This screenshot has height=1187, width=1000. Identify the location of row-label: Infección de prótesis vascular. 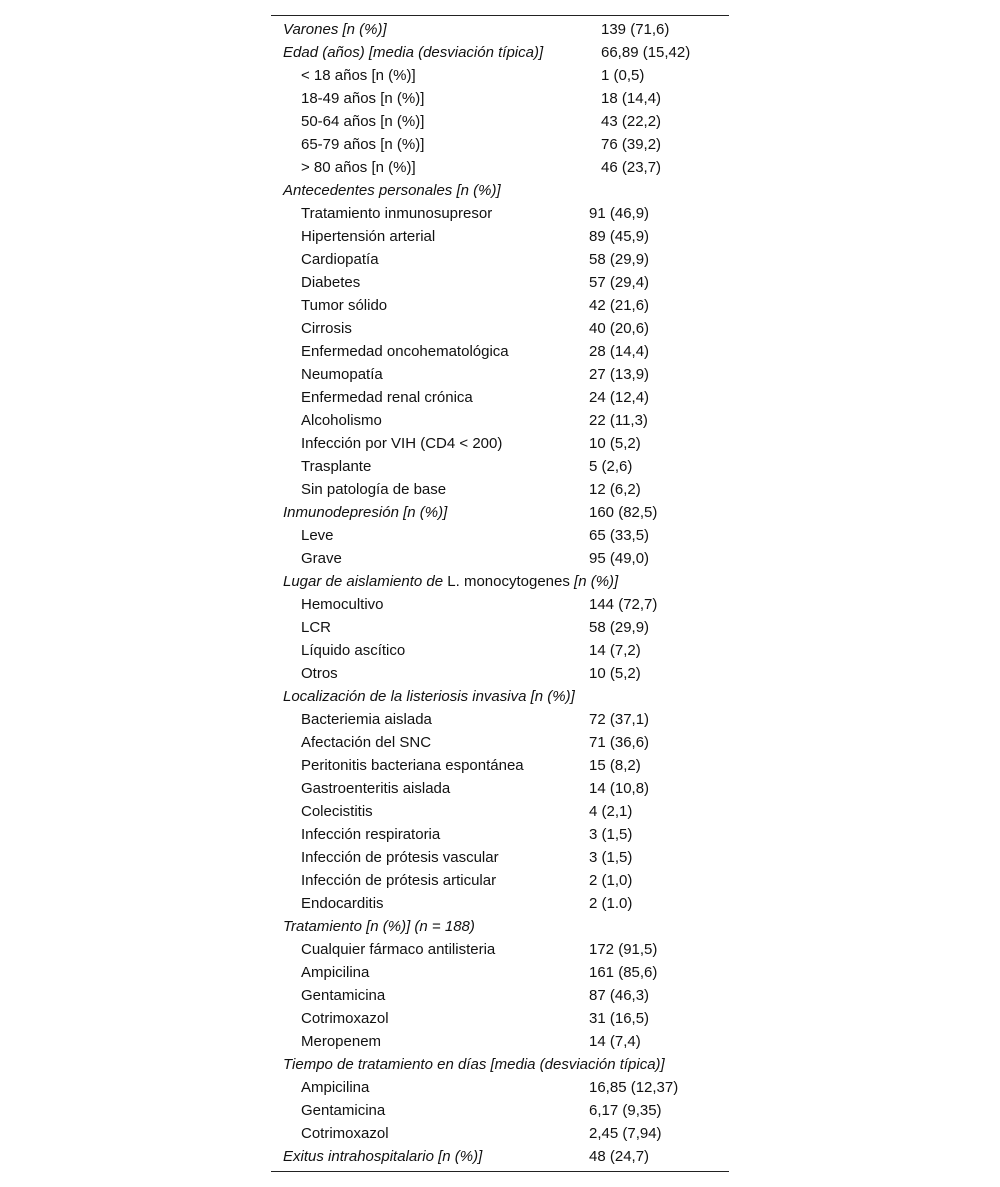
(400, 857).